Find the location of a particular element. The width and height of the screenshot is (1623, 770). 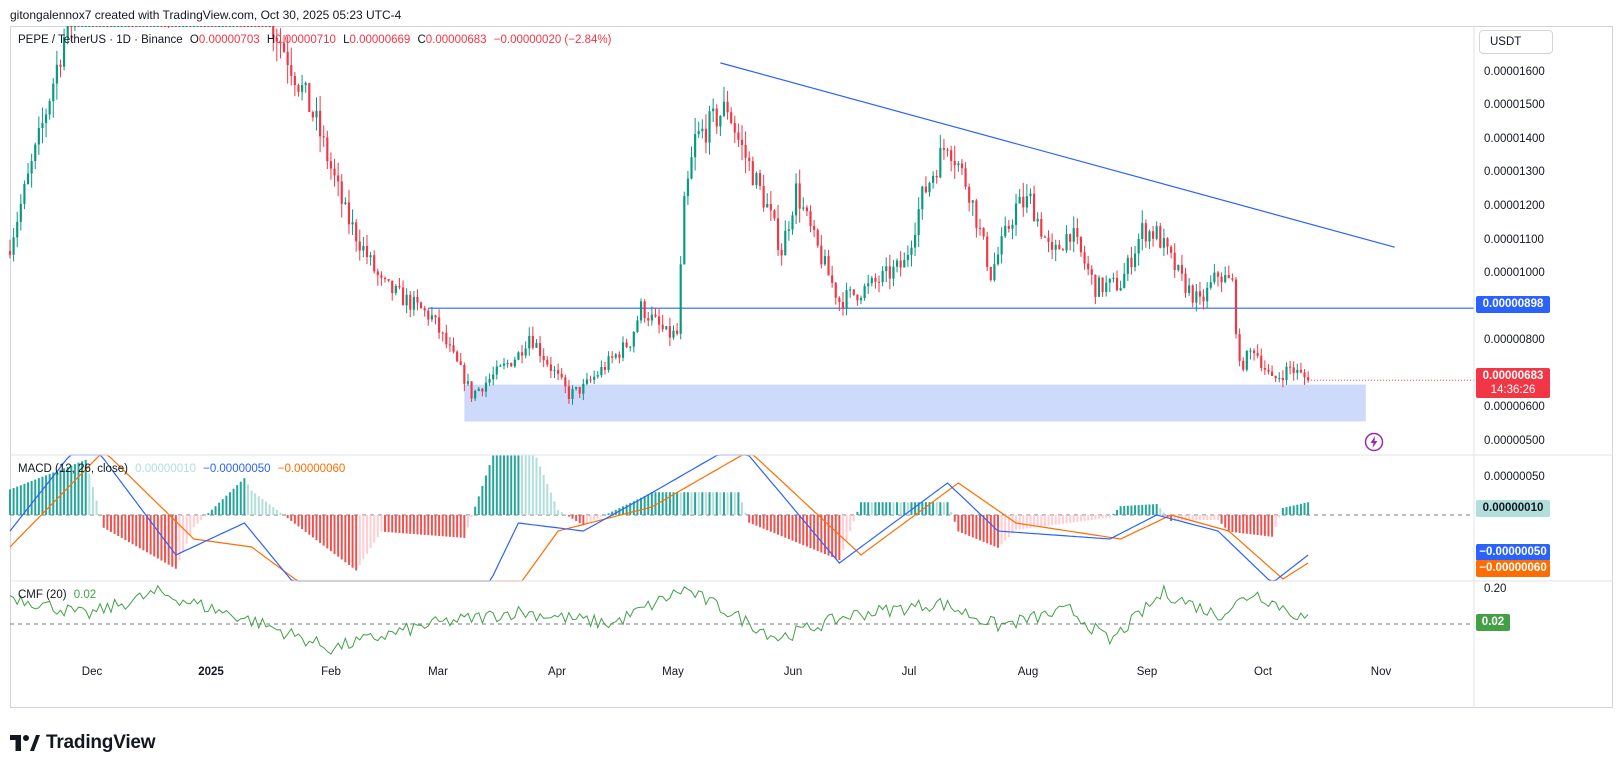

cmf-title: CMF (20) is located at coordinates (42, 595).